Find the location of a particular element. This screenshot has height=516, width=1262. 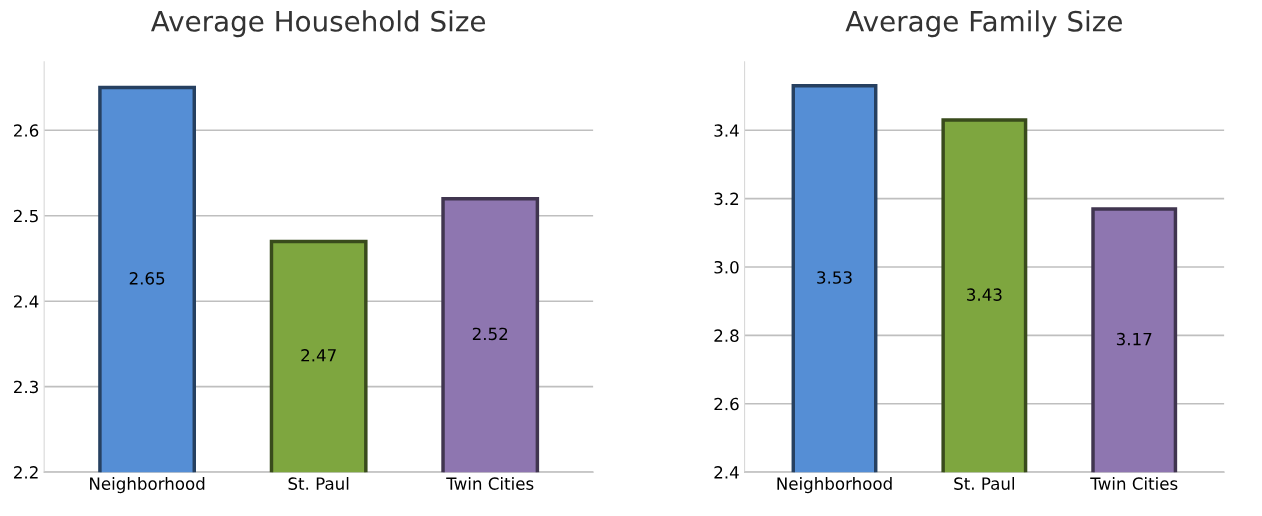

y-tick-label: 3.0 is located at coordinates (726, 267).